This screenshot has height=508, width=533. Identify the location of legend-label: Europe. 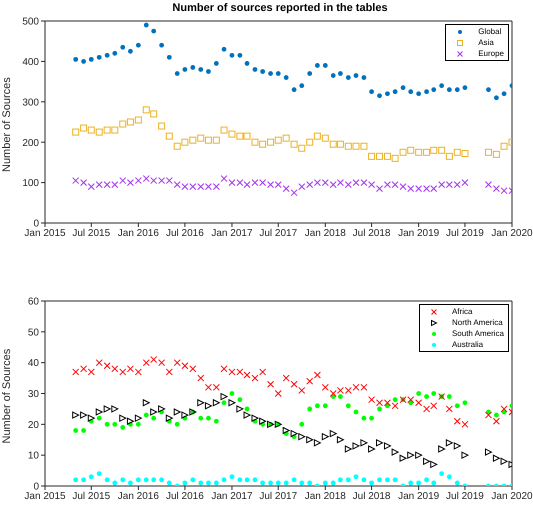
(491, 53).